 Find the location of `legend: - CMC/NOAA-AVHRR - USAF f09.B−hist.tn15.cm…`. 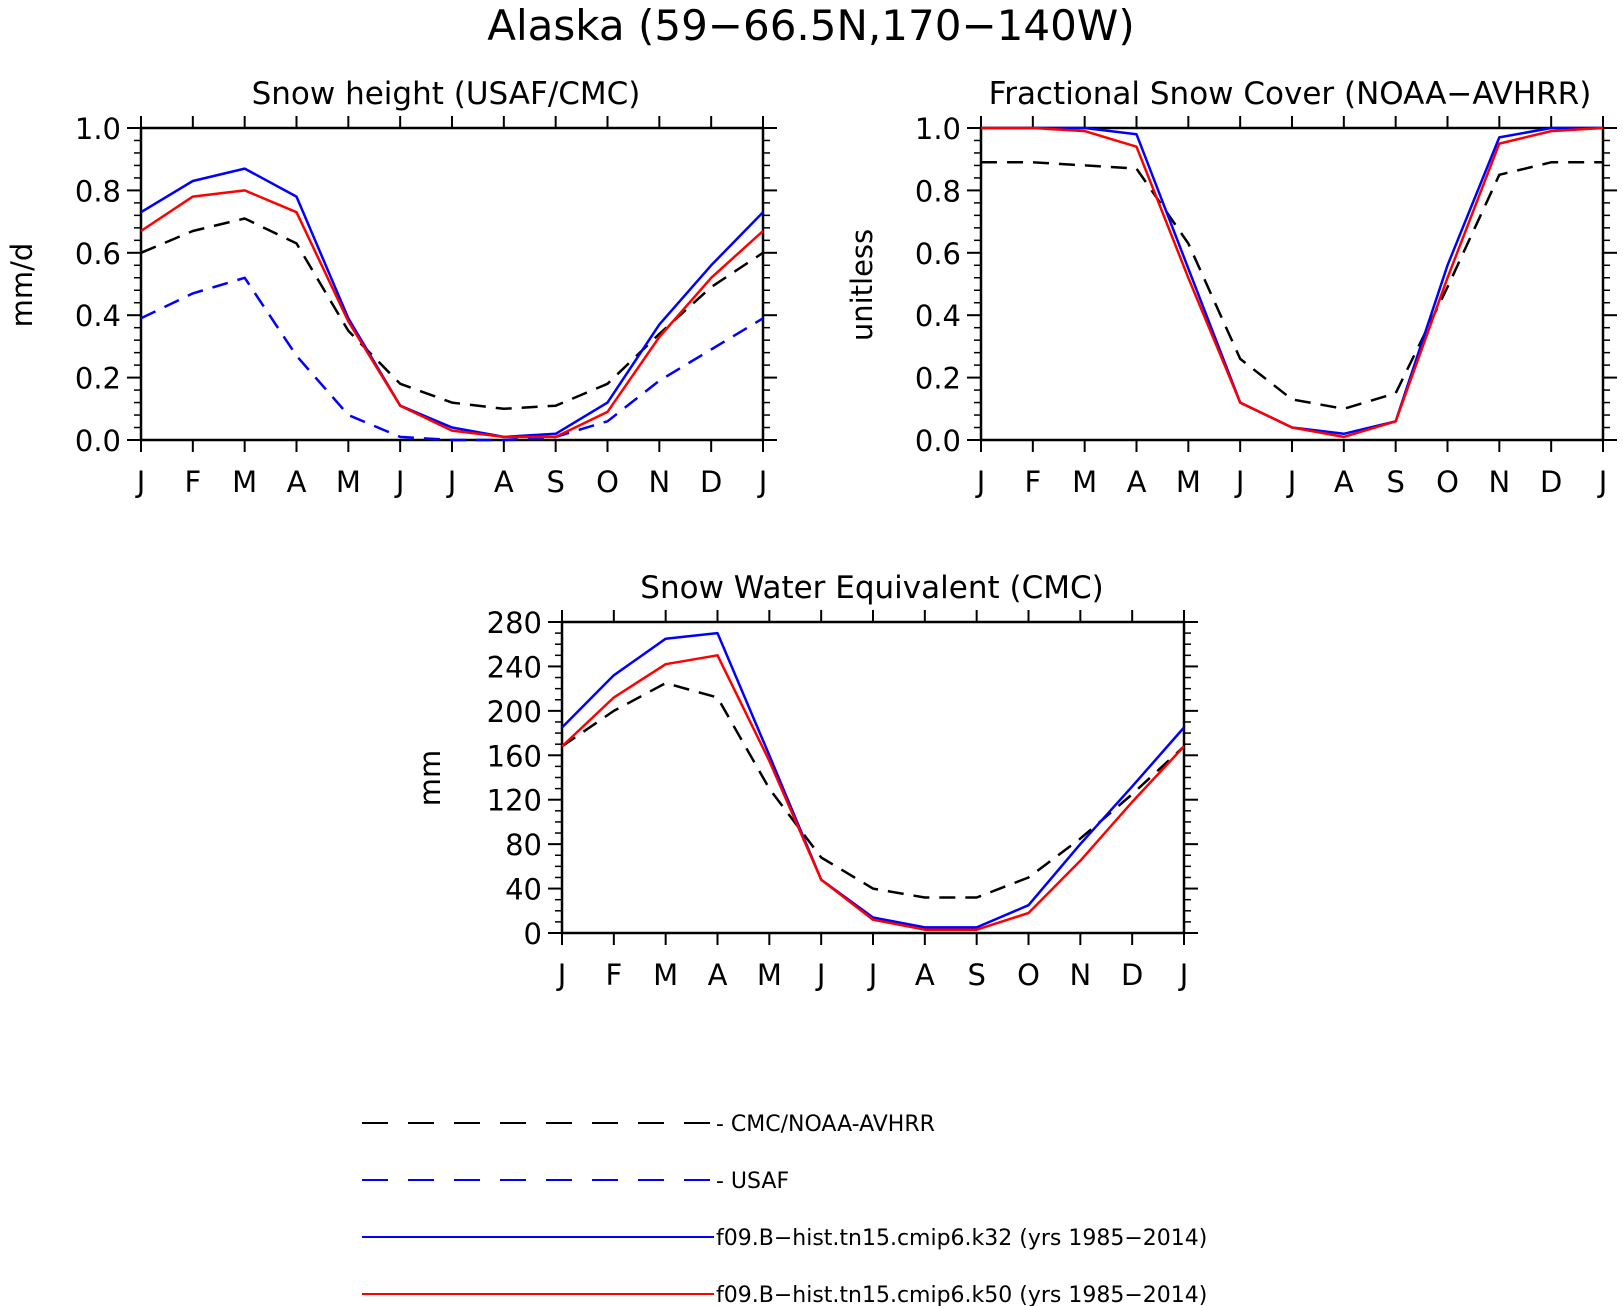

legend: - CMC/NOAA-AVHRR - USAF f09.B−hist.tn15.cm… is located at coordinates (784, 1209).